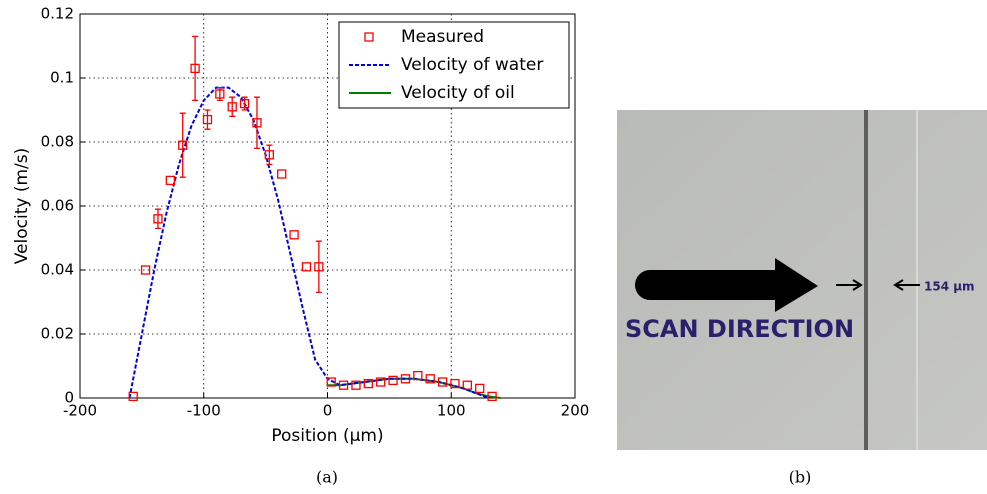 Image resolution: width=987 pixels, height=494 pixels. Describe the element at coordinates (739, 329) in the screenshot. I see `scan-label: SCAN DIRECTION` at that location.